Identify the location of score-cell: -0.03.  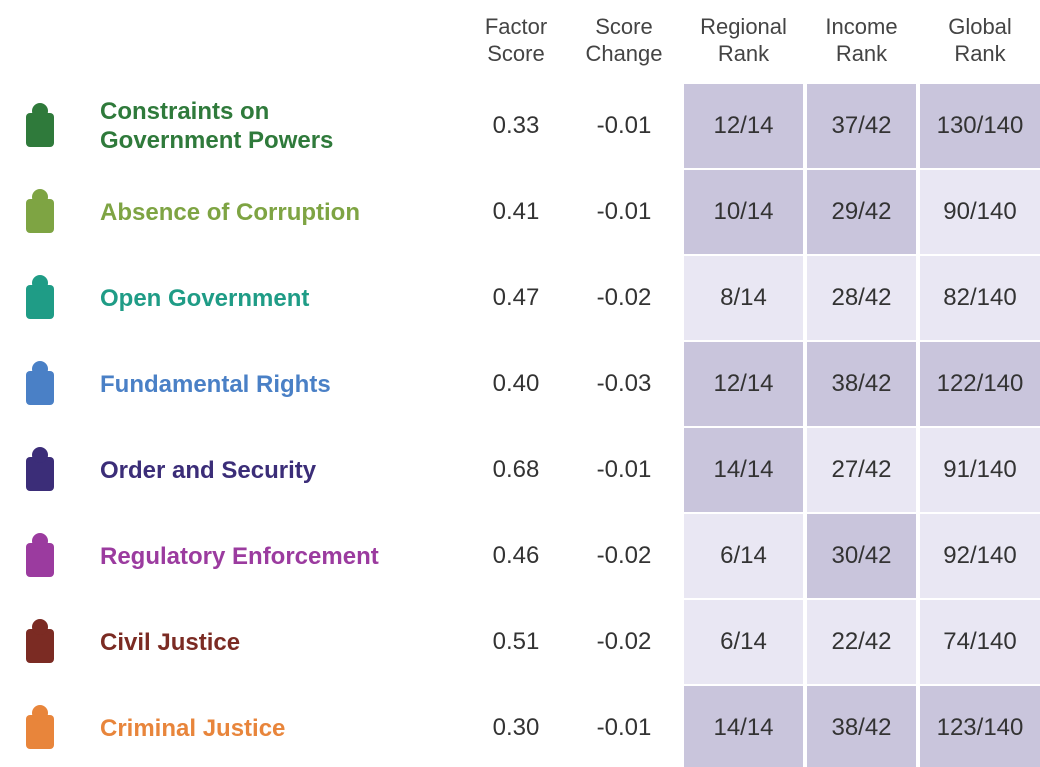
(624, 383).